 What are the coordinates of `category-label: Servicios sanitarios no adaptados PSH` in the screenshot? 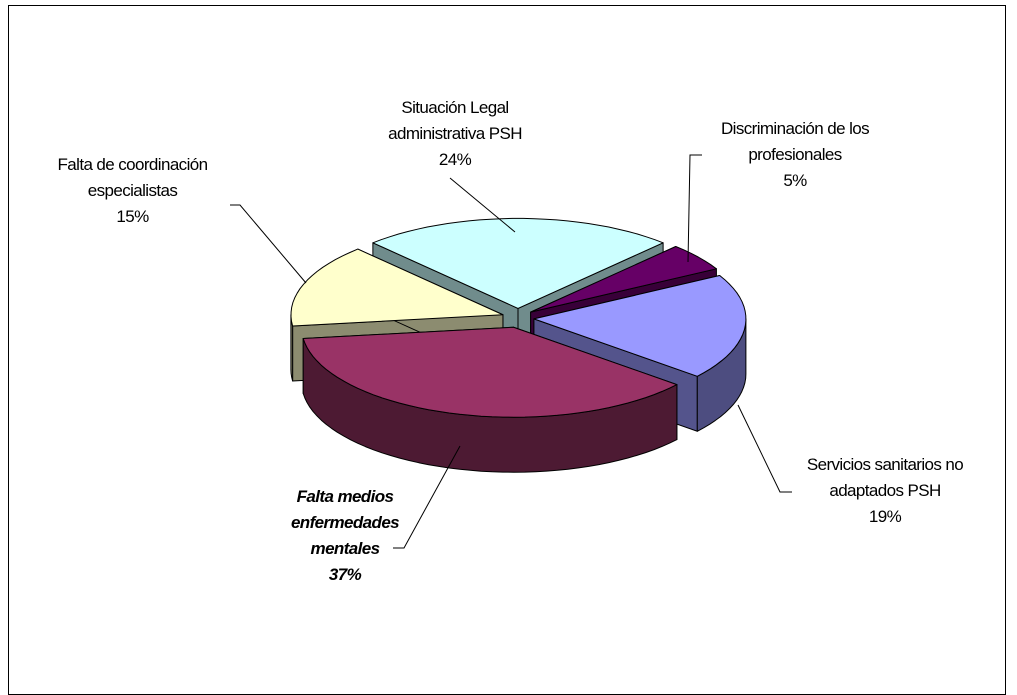 It's located at (885, 477).